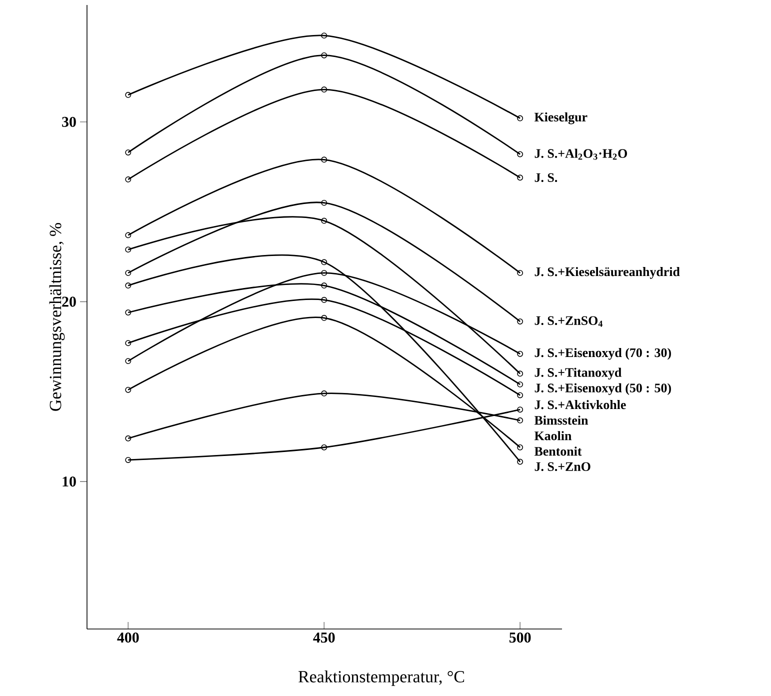  I want to click on series-label: J. S.+Aktivkohle, so click(580, 405).